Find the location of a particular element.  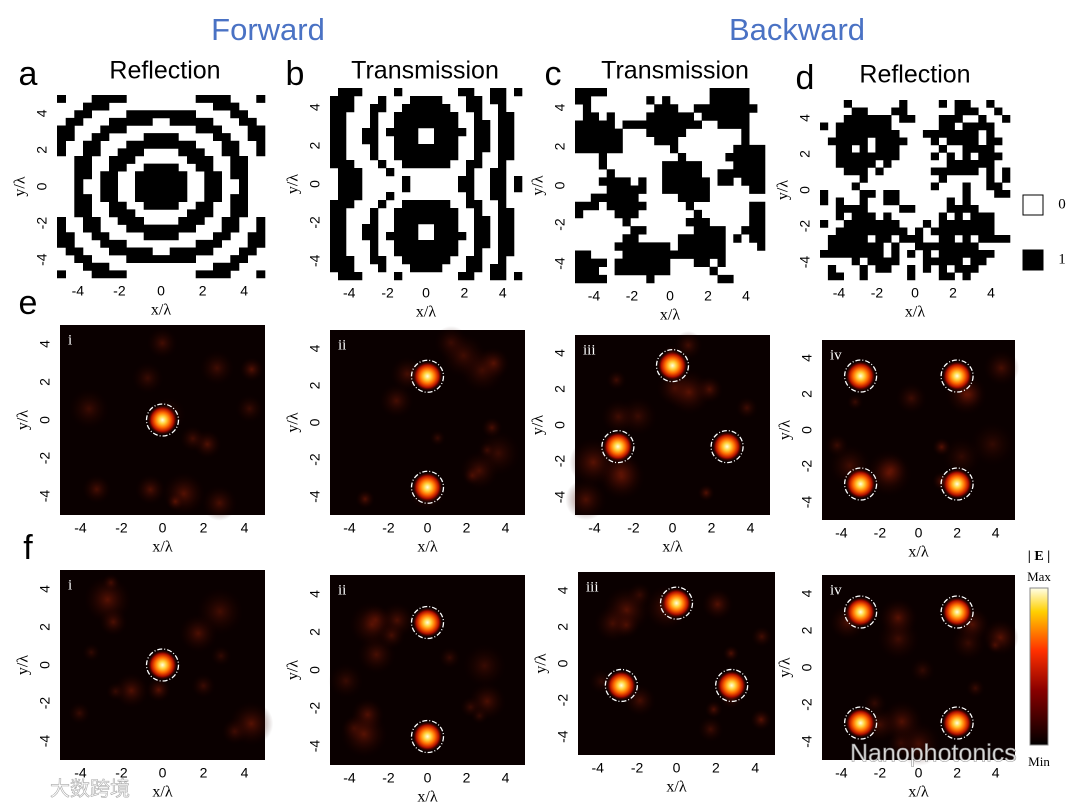

panel-letter: a is located at coordinates (28, 74).